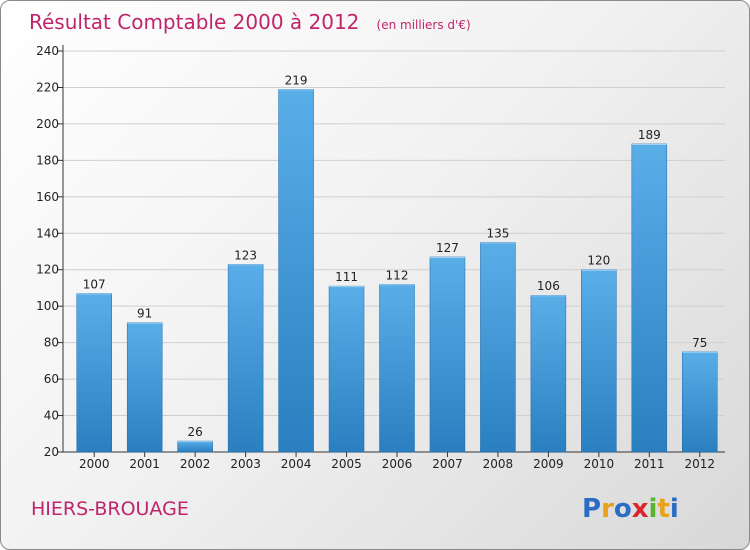 The image size is (750, 550). What do you see at coordinates (110, 509) in the screenshot?
I see `commune-name: HIERS-BROUAGE` at bounding box center [110, 509].